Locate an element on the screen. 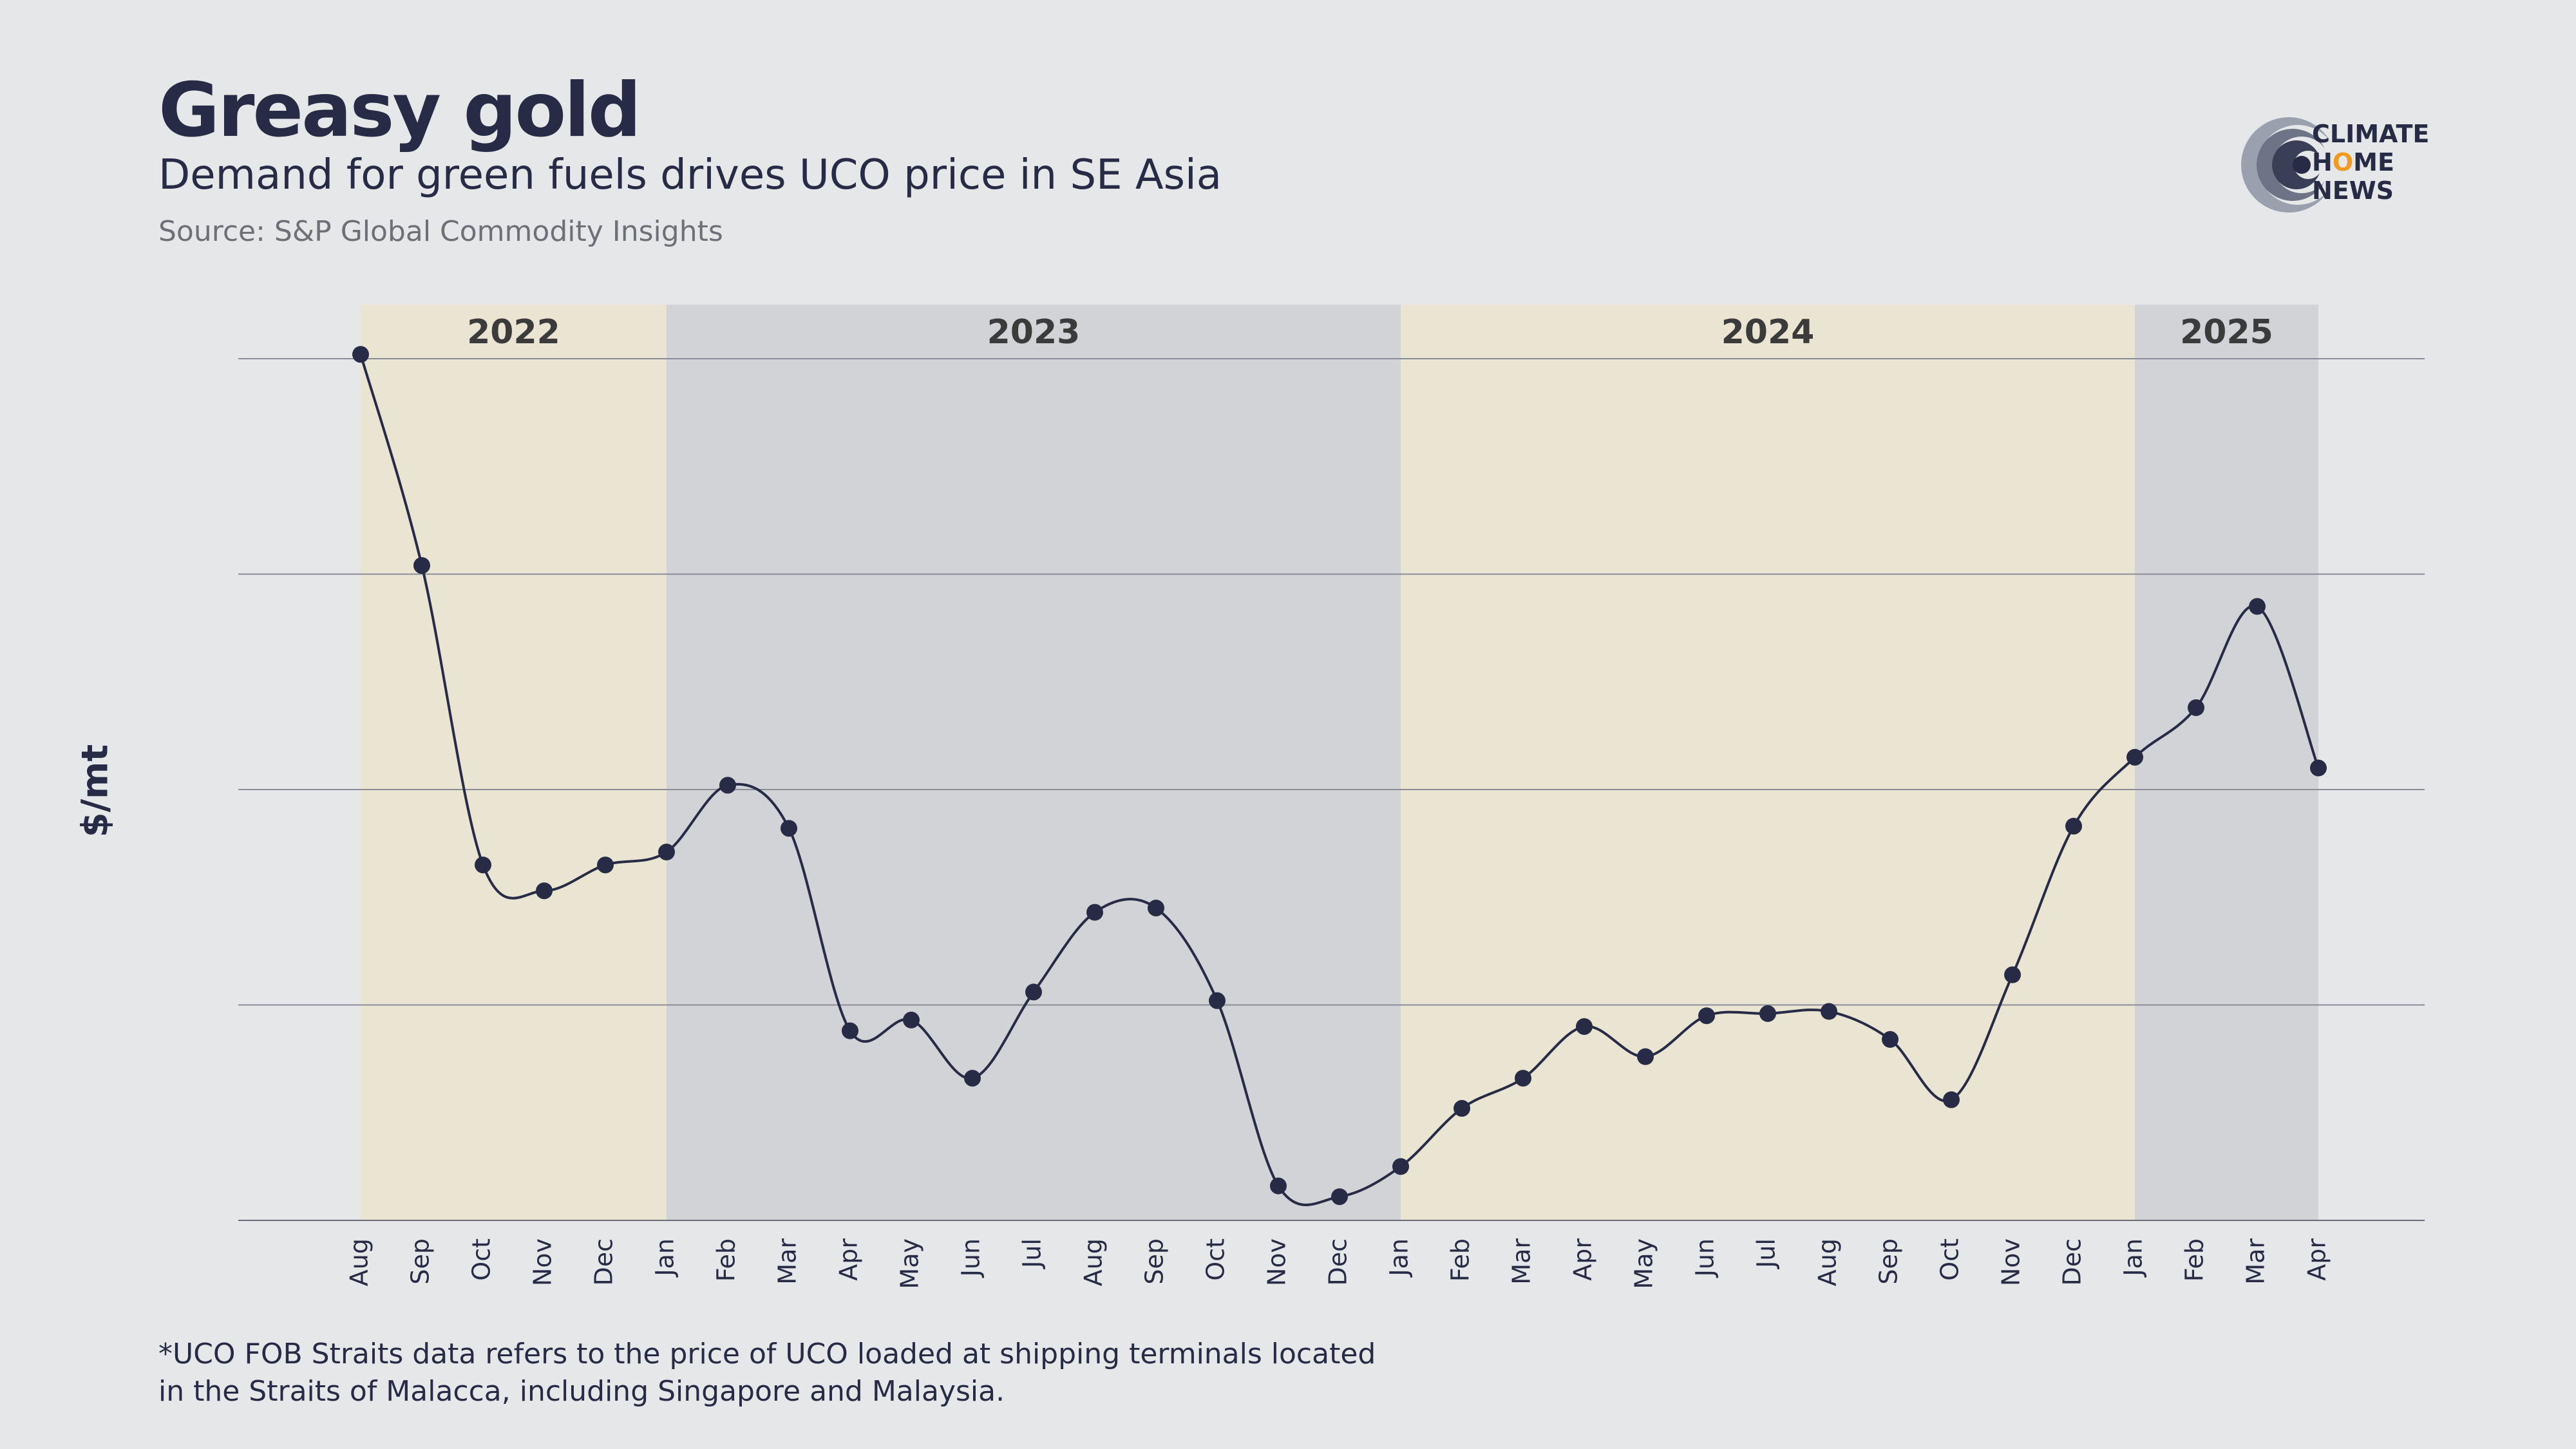 The image size is (2576, 1449). year-label-2023: 2023 is located at coordinates (1034, 333).